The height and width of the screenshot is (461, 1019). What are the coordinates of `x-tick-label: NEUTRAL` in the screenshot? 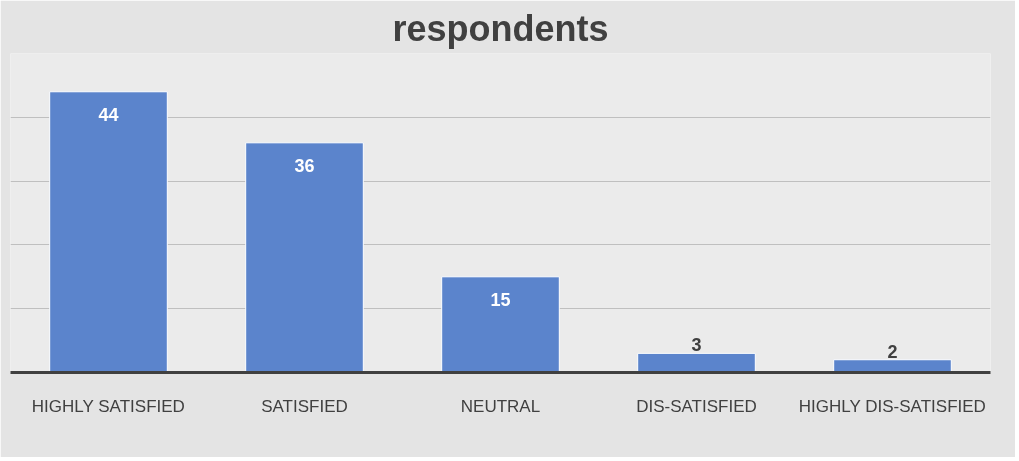 It's located at (500, 406).